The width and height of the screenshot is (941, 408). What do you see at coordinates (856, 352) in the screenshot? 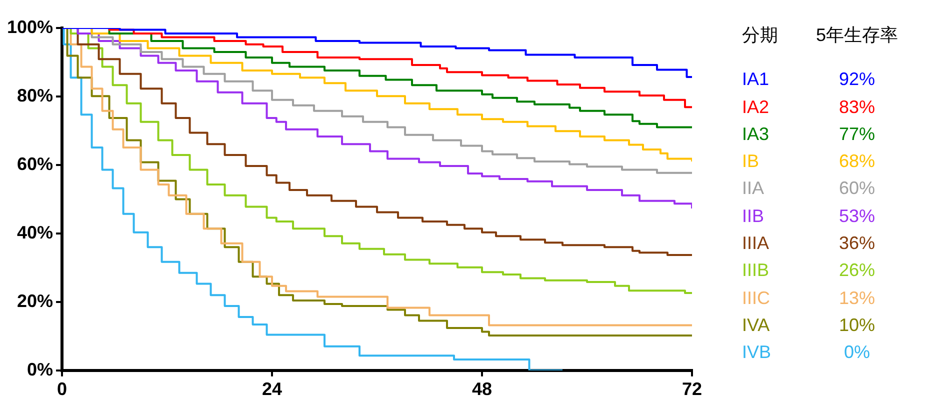
I see `text: 0%` at bounding box center [856, 352].